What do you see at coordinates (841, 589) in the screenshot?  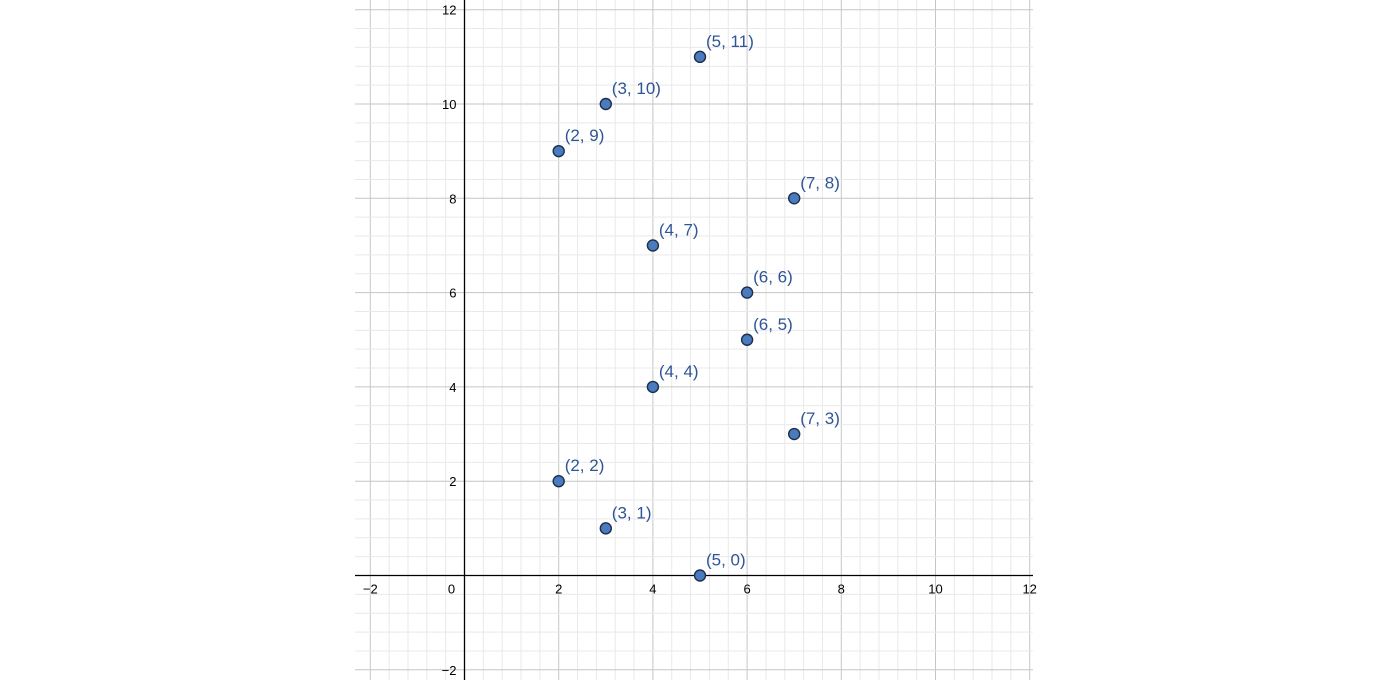 I see `x-tick-label: 8` at bounding box center [841, 589].